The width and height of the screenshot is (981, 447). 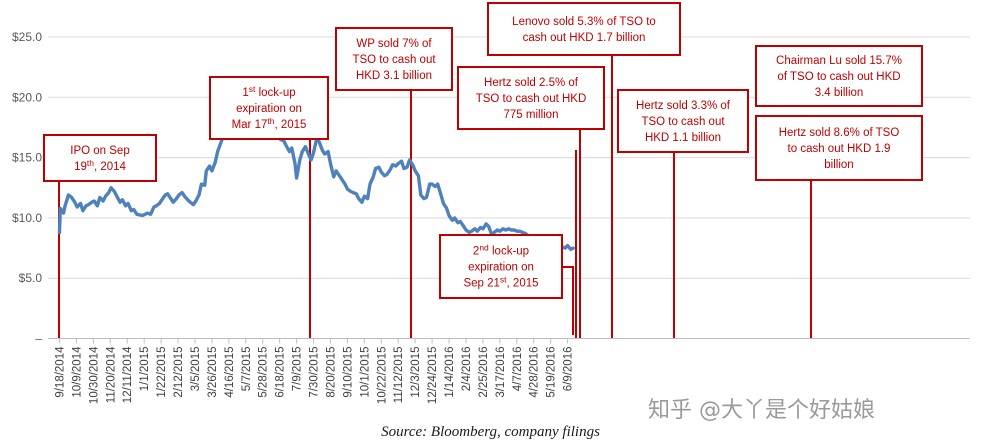 I want to click on annotation-text: Chairman Lu sold 15.7%, so click(x=839, y=61).